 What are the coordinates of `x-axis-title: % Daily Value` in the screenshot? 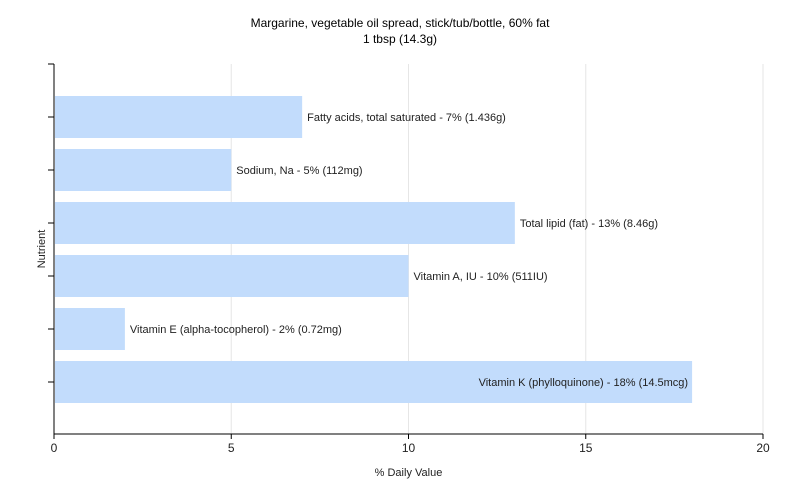 It's located at (409, 473).